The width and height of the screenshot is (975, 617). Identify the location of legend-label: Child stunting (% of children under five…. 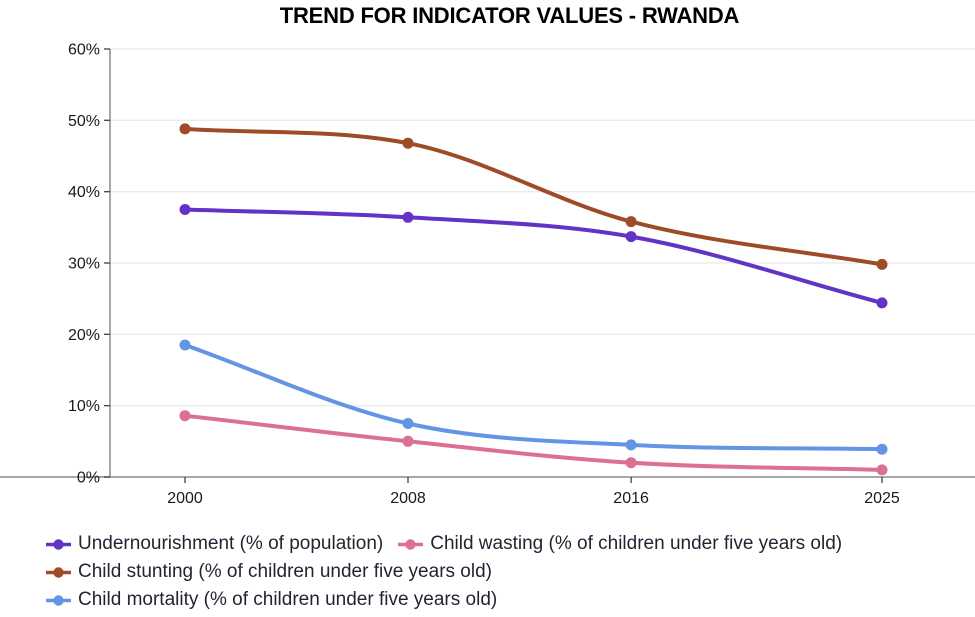
(285, 571).